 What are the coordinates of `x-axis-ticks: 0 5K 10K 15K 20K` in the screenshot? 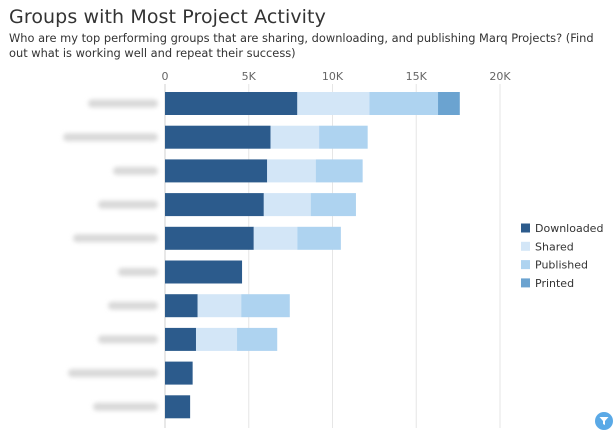 It's located at (337, 76).